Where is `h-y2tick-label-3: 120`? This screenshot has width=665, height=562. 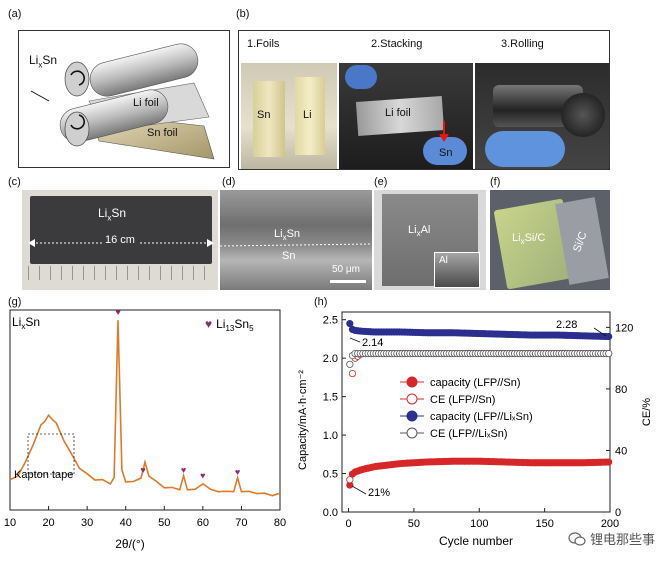
h-y2tick-label-3: 120 is located at coordinates (624, 328).